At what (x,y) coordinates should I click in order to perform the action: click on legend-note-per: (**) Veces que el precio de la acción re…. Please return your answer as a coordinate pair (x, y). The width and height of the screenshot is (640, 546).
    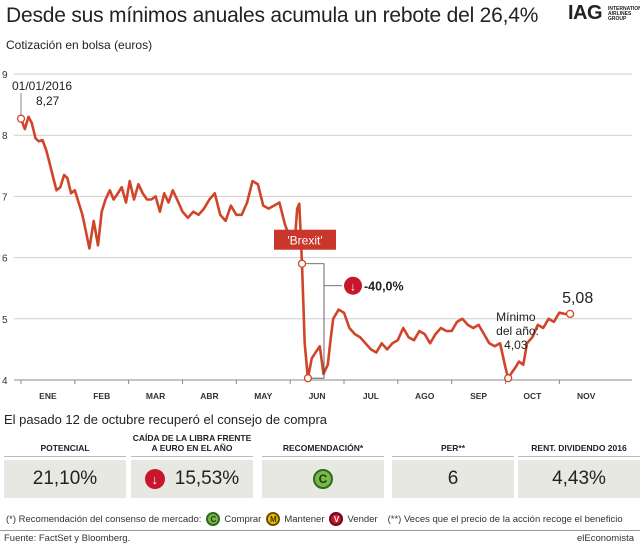
    Looking at the image, I should click on (505, 519).